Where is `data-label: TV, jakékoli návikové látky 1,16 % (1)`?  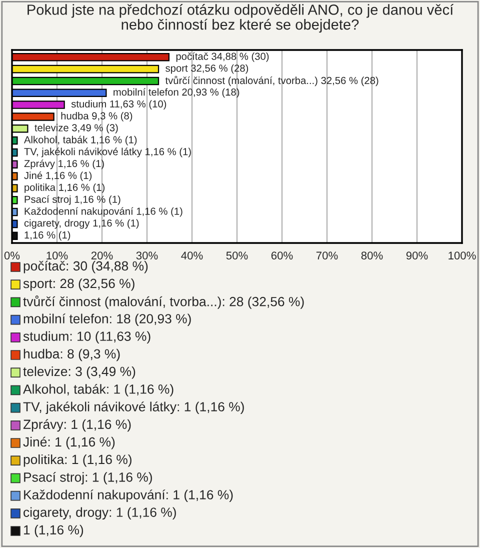
data-label: TV, jakékoli návikové látky 1,16 % (1) is located at coordinates (107, 153).